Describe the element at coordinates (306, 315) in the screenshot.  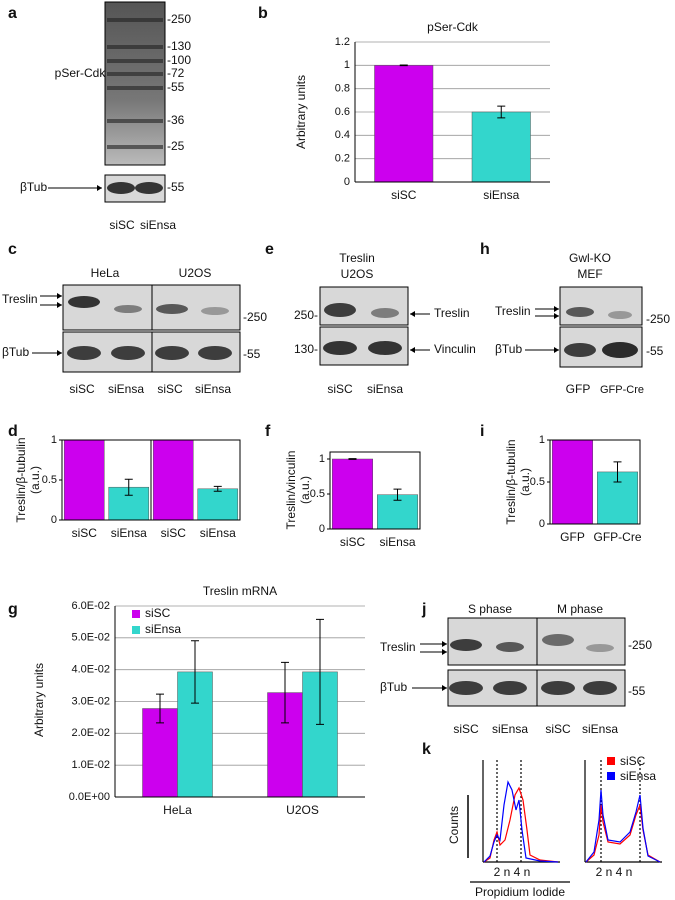
I see `mw-marker: 250-` at that location.